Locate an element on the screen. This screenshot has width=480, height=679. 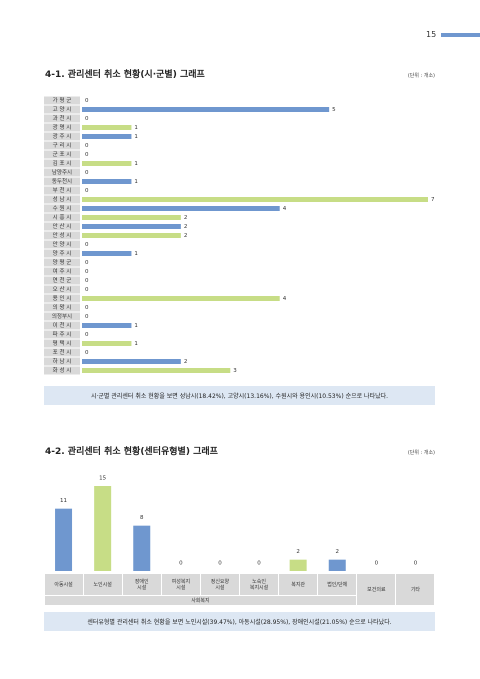
category-label: 의 왕 시 is located at coordinates (62, 307).